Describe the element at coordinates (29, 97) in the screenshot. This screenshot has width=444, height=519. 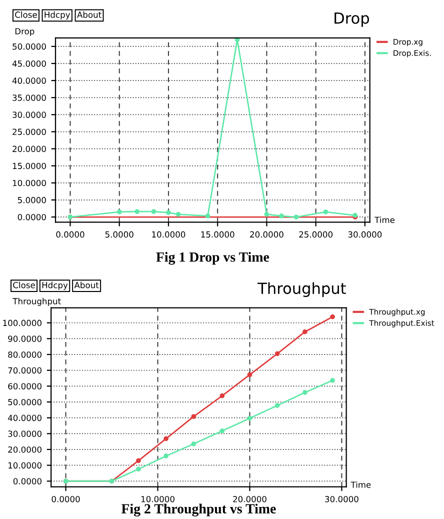
I see `y-tick-label: 35.0000` at that location.